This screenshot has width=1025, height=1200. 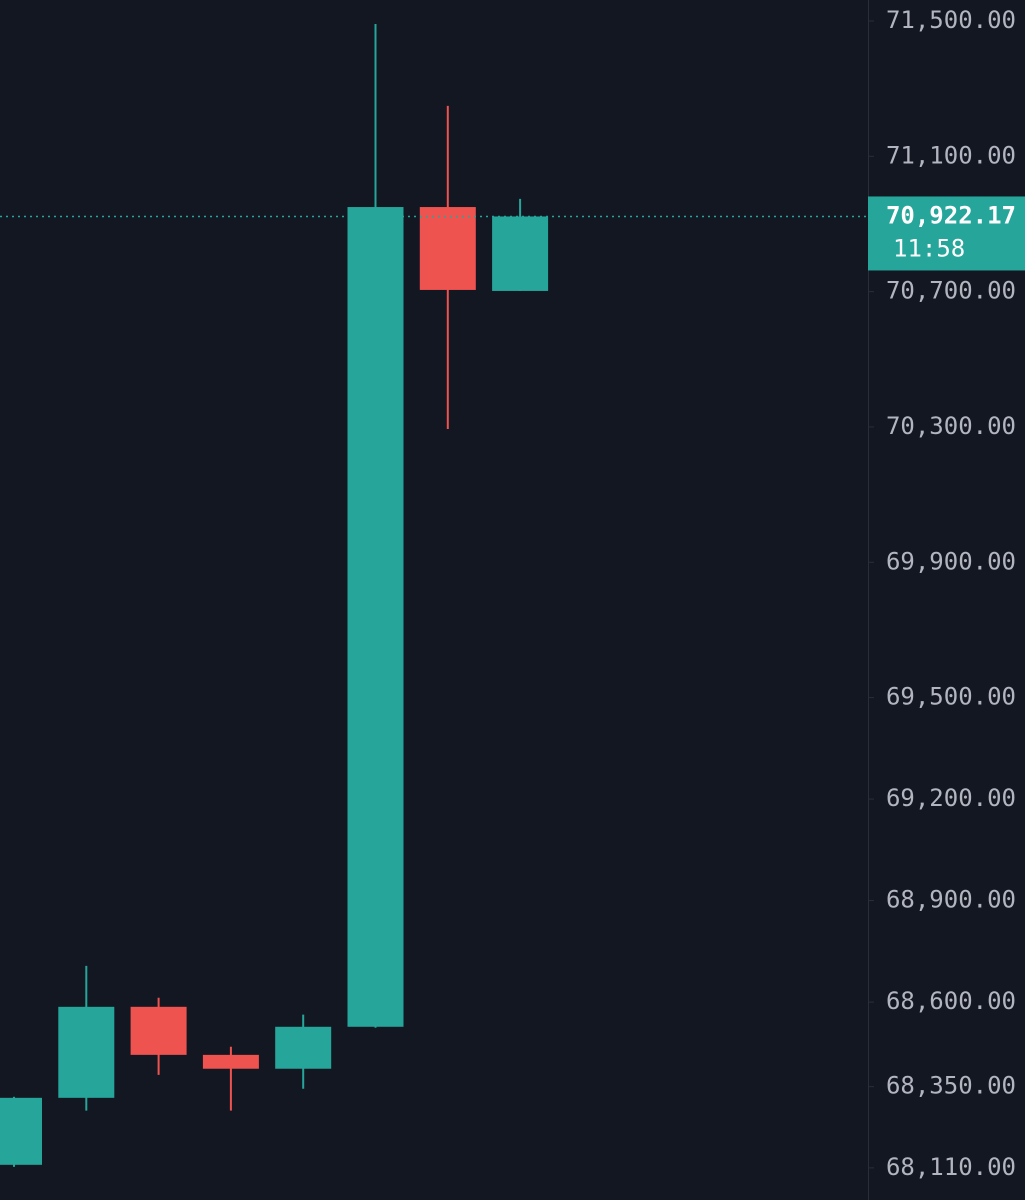 I want to click on last-price-label: 70,922.17, so click(x=951, y=215).